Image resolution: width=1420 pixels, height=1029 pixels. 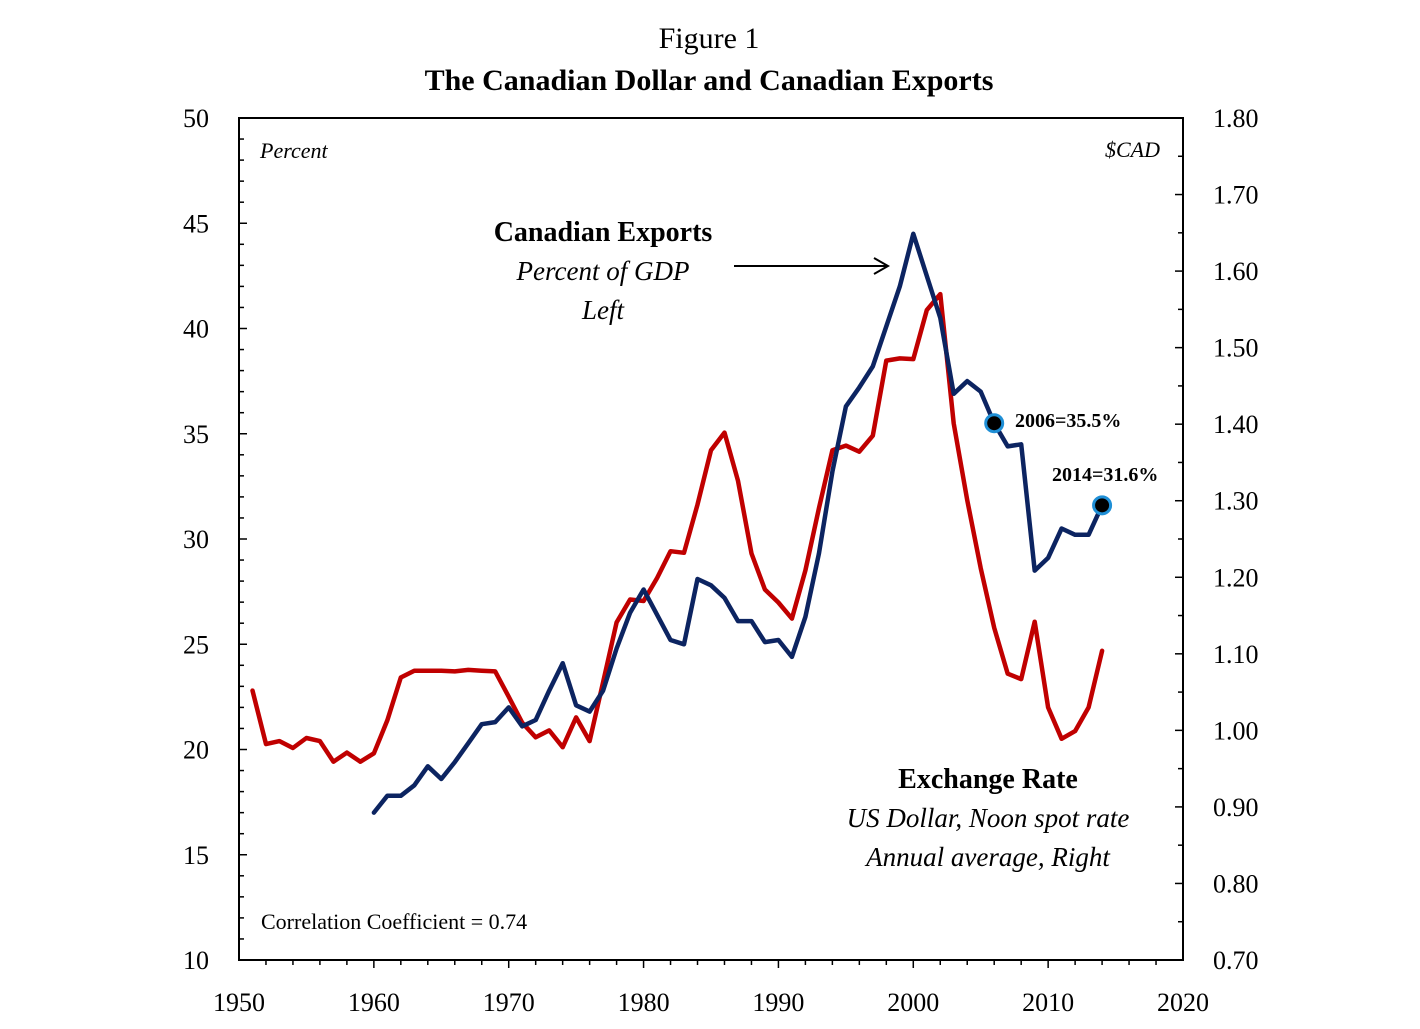 What do you see at coordinates (196, 644) in the screenshot?
I see `y-left-tick-label: 25` at bounding box center [196, 644].